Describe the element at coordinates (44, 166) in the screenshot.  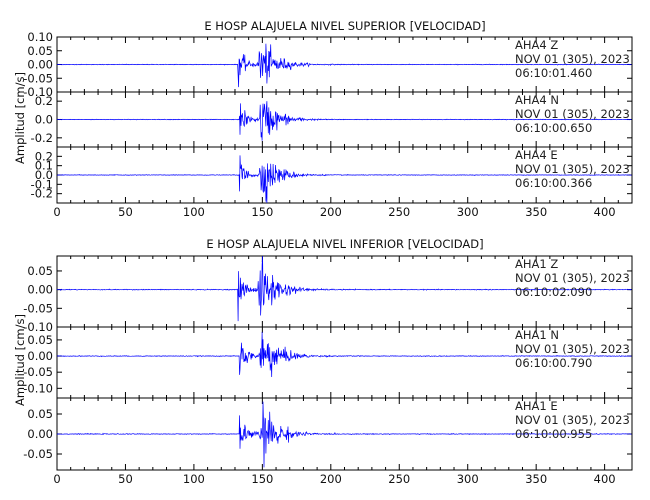
I see `y-tick-label: 0.1` at that location.